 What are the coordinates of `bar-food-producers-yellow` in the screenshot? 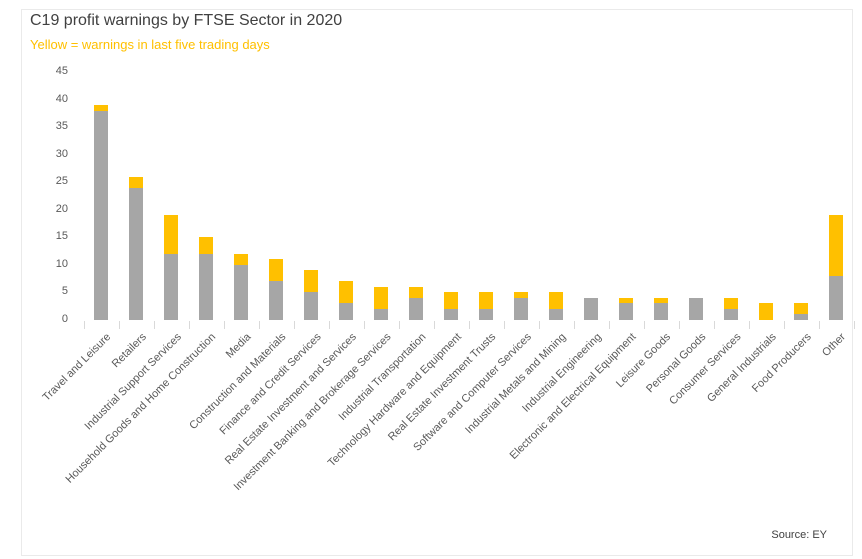 It's located at (801, 309).